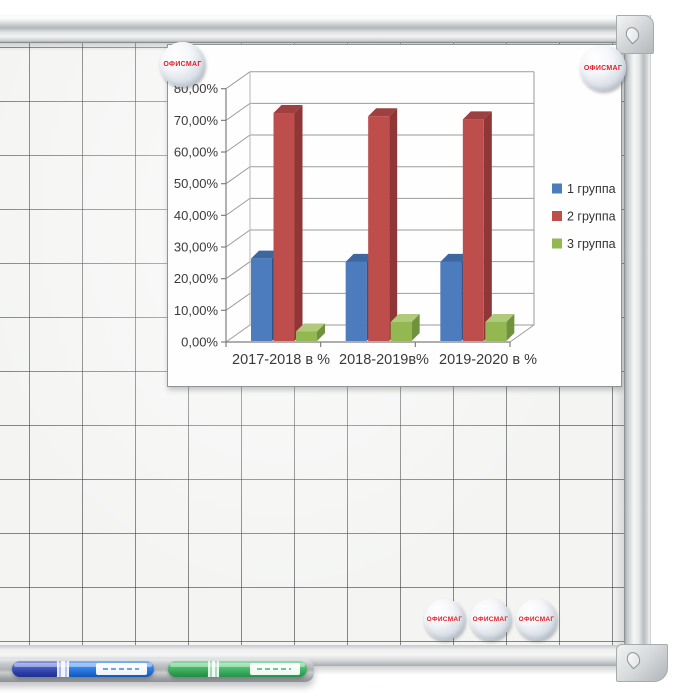 The height and width of the screenshot is (700, 700). What do you see at coordinates (196, 120) in the screenshot?
I see `svg-text: 70,00%` at bounding box center [196, 120].